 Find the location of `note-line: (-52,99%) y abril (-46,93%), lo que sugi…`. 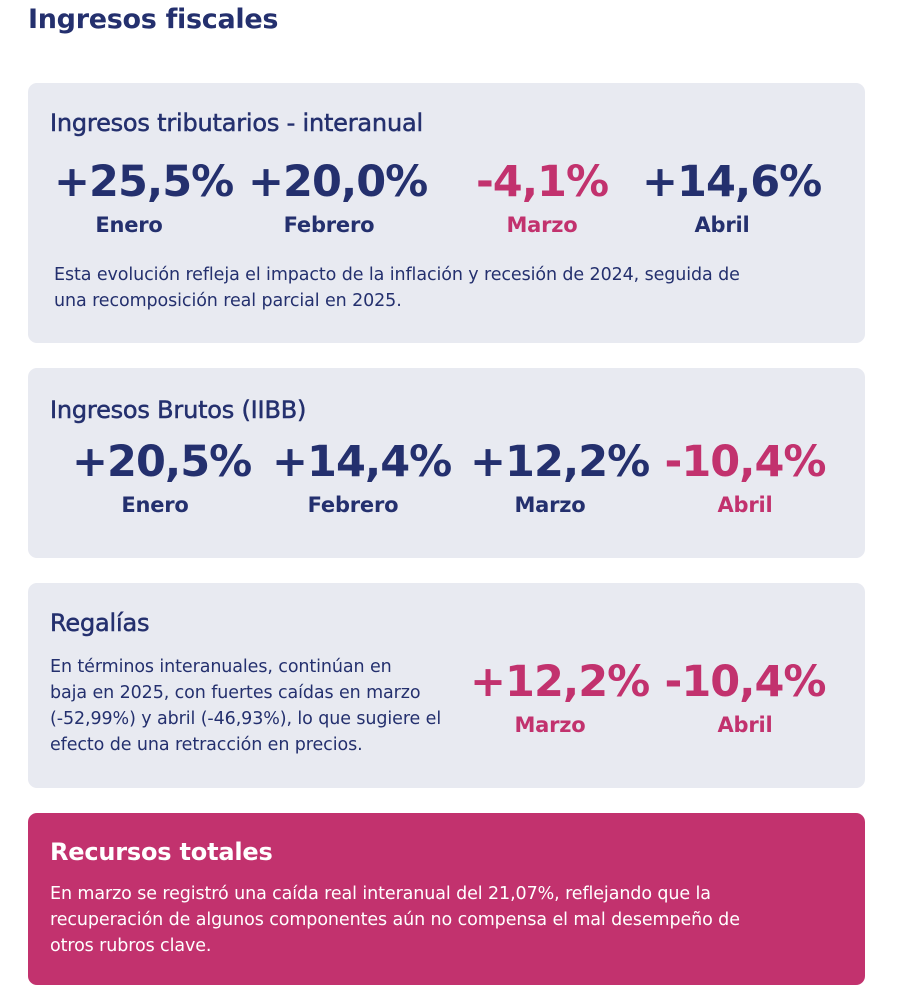

note-line: (-52,99%) y abril (-46,93%), lo que sugi… is located at coordinates (246, 719).